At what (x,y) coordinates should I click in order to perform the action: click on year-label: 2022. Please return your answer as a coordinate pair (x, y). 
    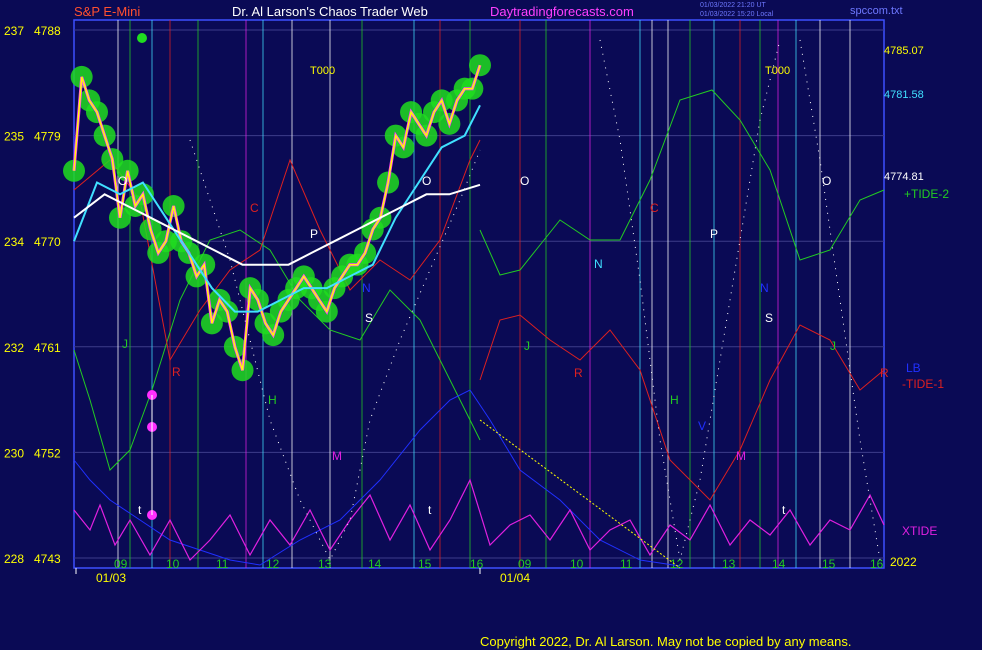
    Looking at the image, I should click on (903, 562).